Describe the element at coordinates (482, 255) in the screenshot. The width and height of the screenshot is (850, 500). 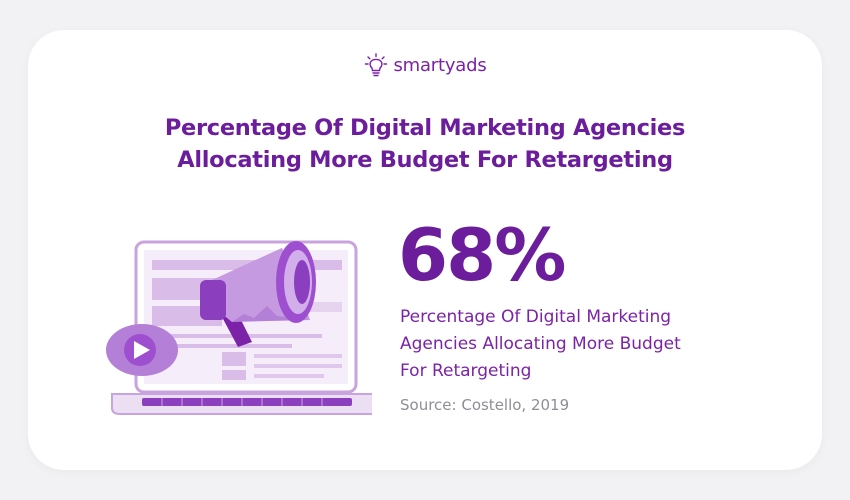
I see `stat-value: 68%` at that location.